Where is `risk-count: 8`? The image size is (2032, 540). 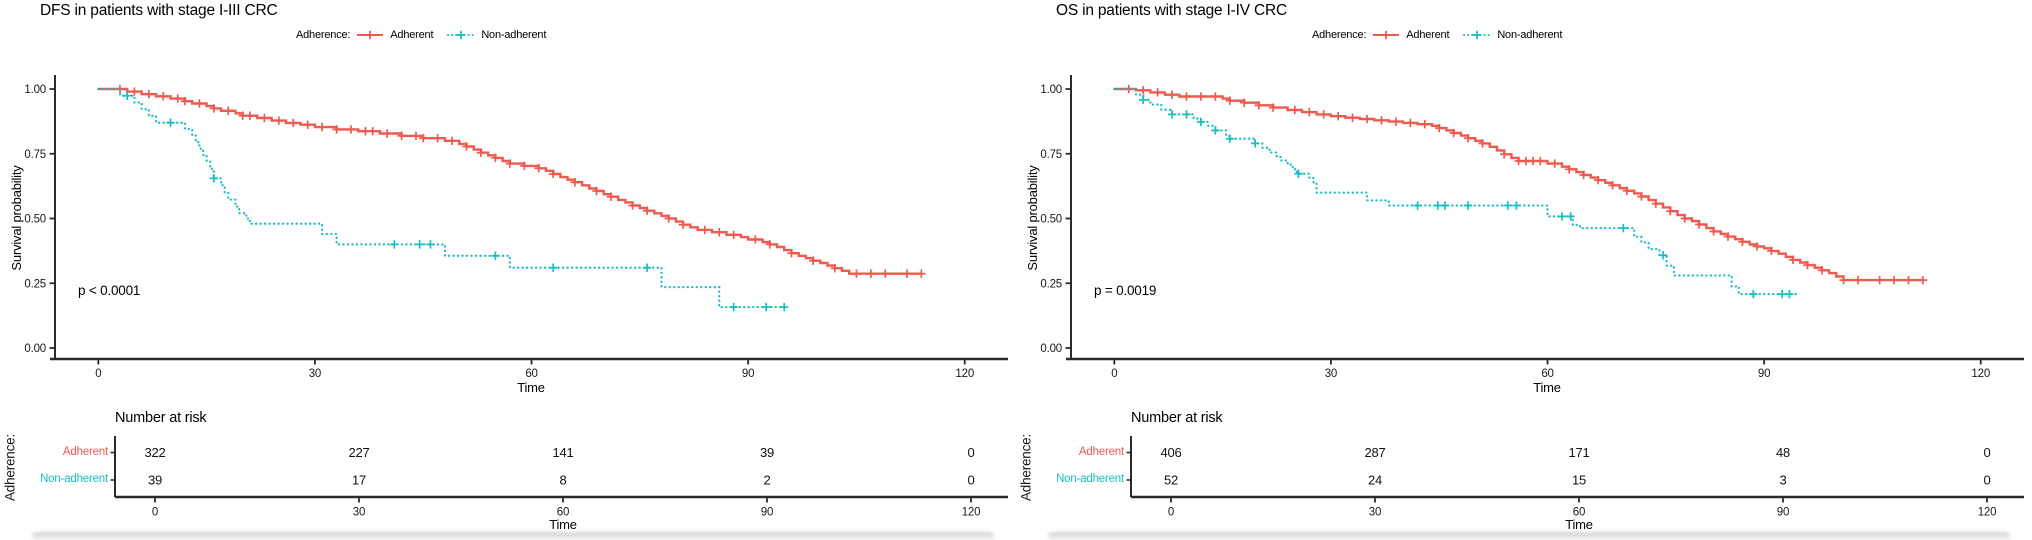 risk-count: 8 is located at coordinates (562, 480).